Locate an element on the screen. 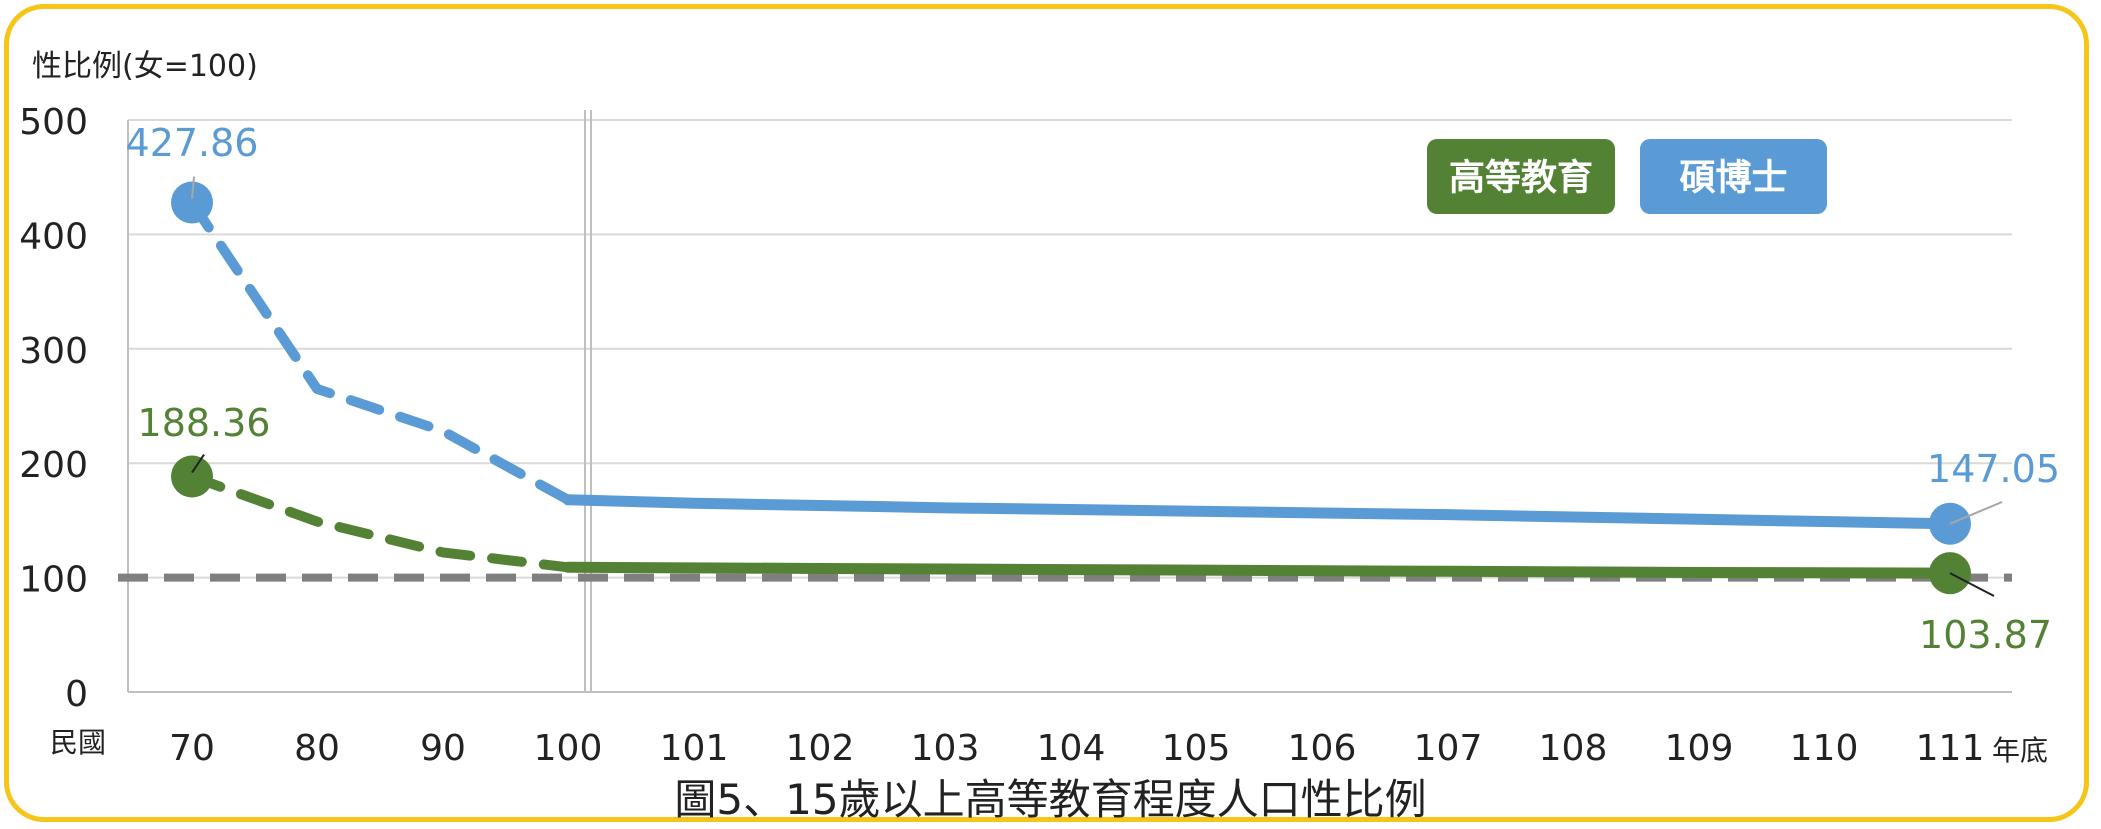 The width and height of the screenshot is (2101, 829). x-axis-prefix: 民國 is located at coordinates (78, 742).